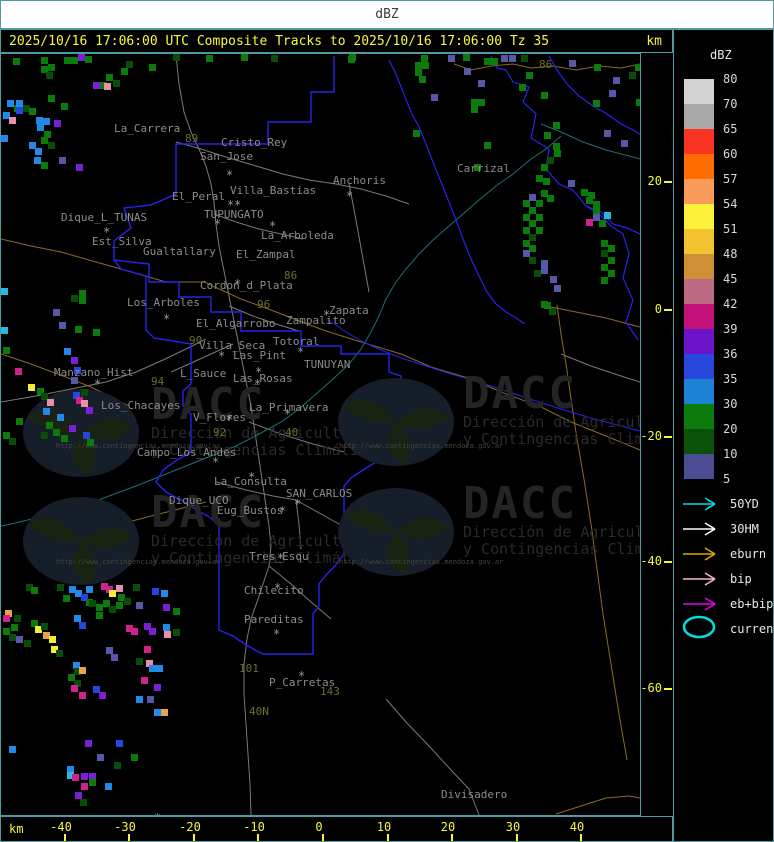  Describe the element at coordinates (551, 439) in the screenshot. I see `dacc-subtitle-line2: y Contingencias Climáticas` at that location.